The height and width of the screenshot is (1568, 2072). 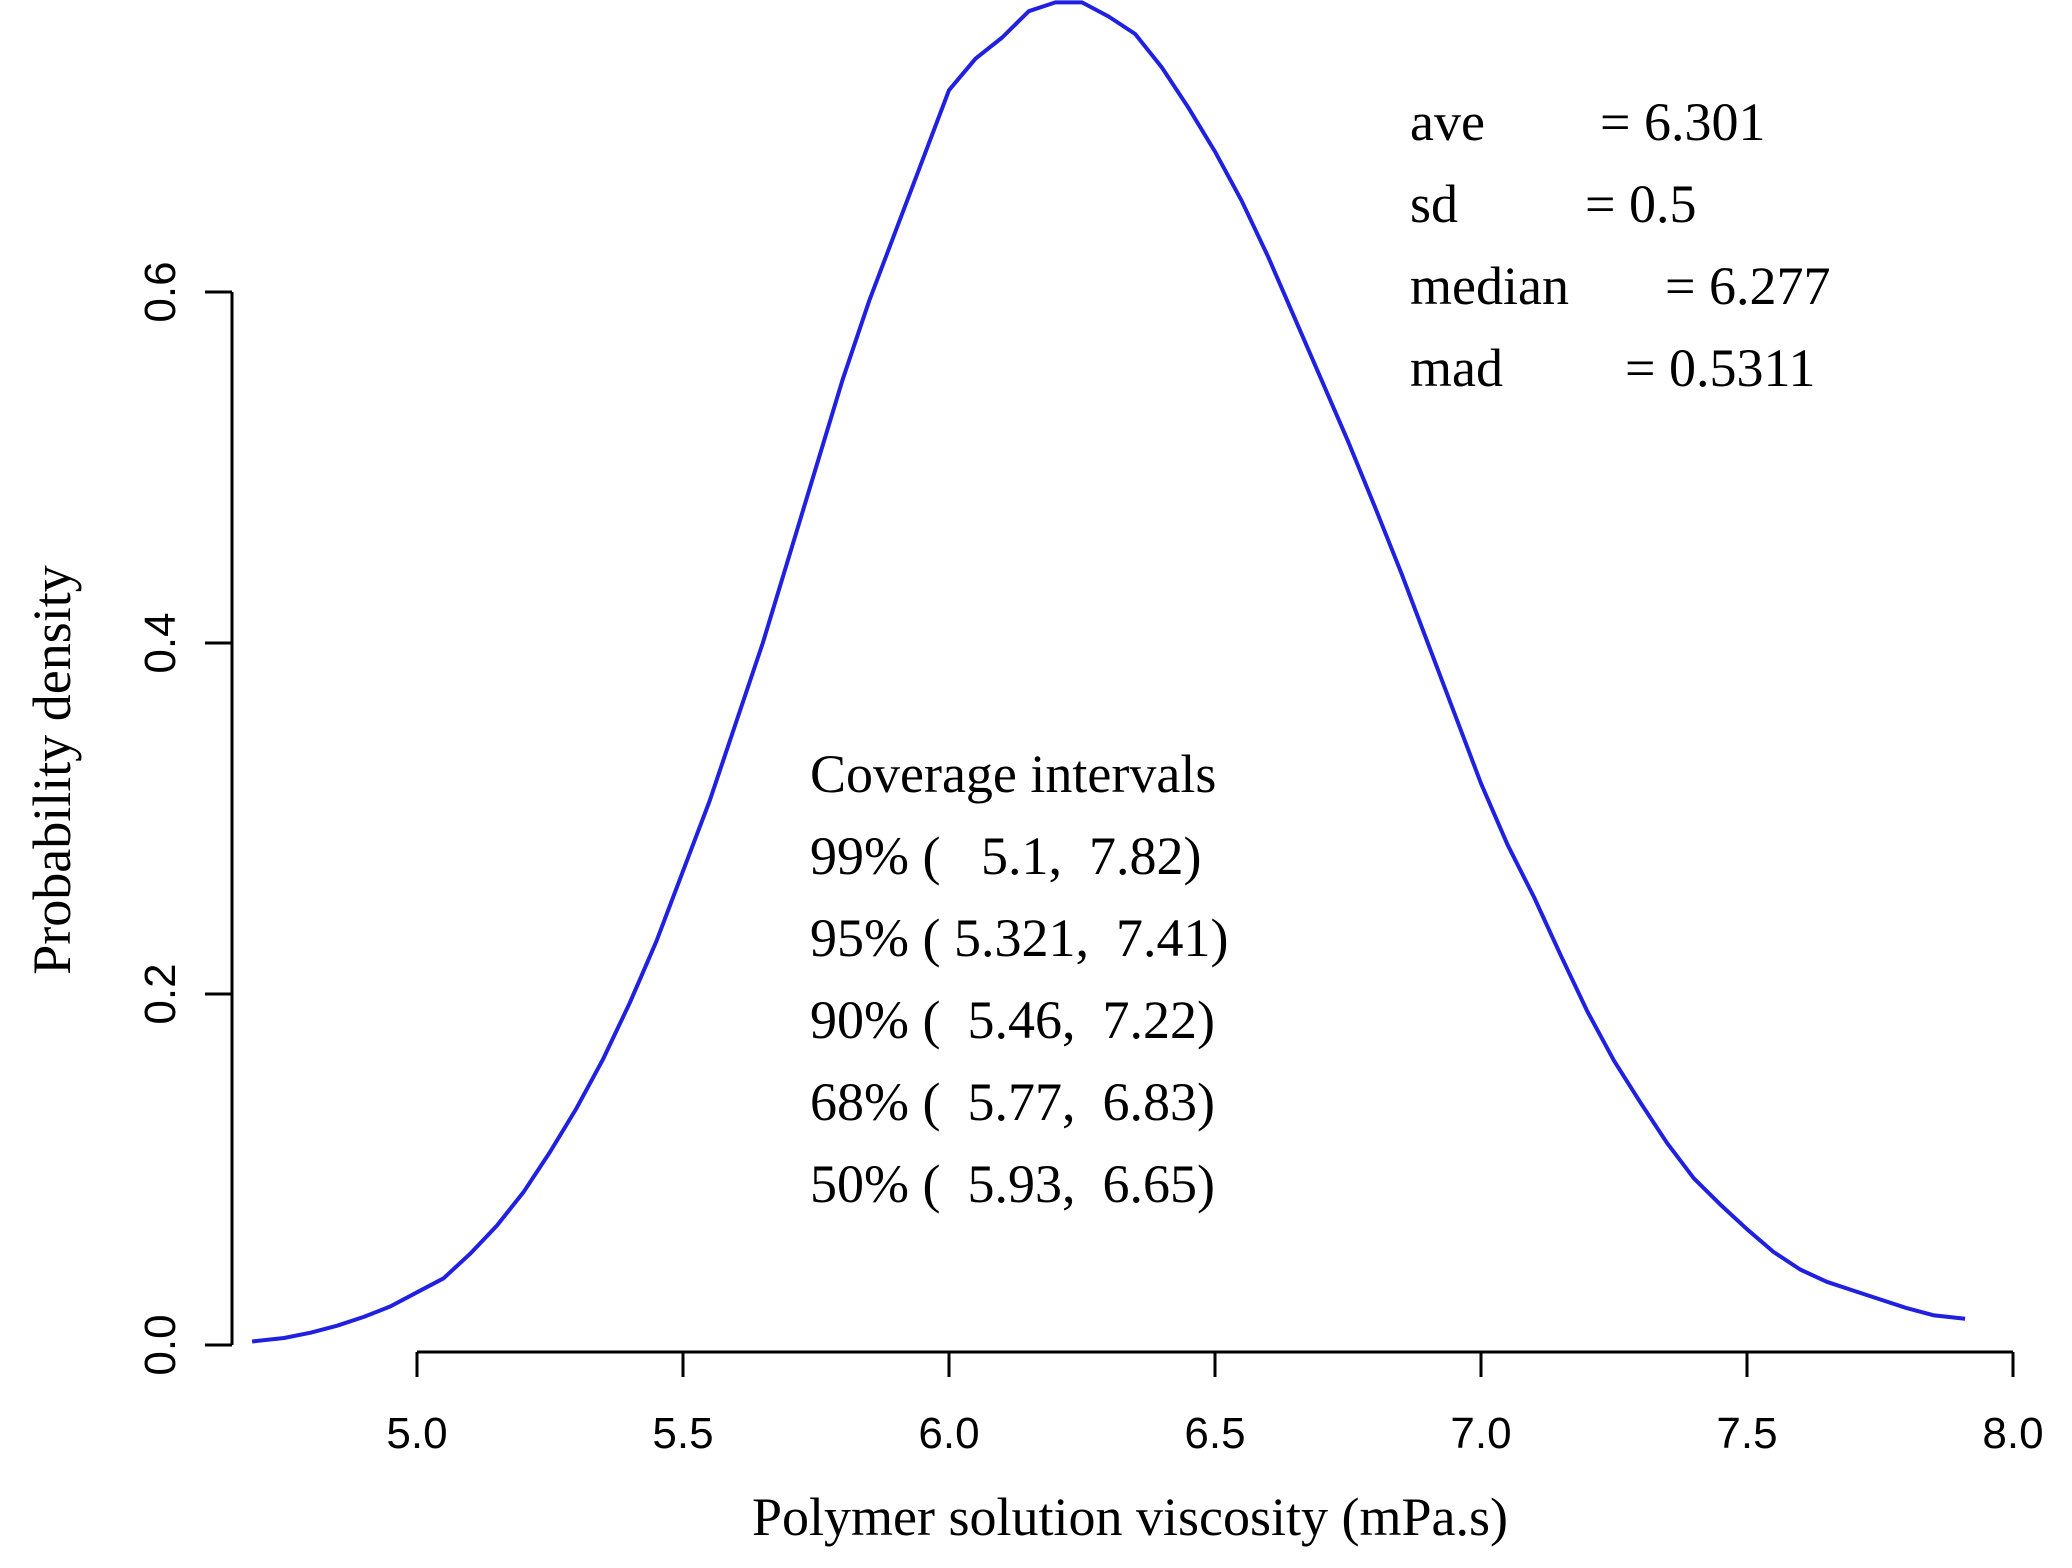 I want to click on coverage-interval-row: 95% ( 5.321, 7.41), so click(x=1019, y=938).